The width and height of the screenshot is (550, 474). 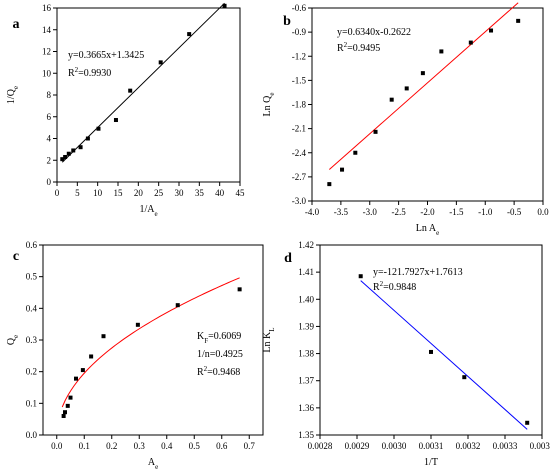 What do you see at coordinates (49, 182) in the screenshot?
I see `y-tick-label: 0` at bounding box center [49, 182].